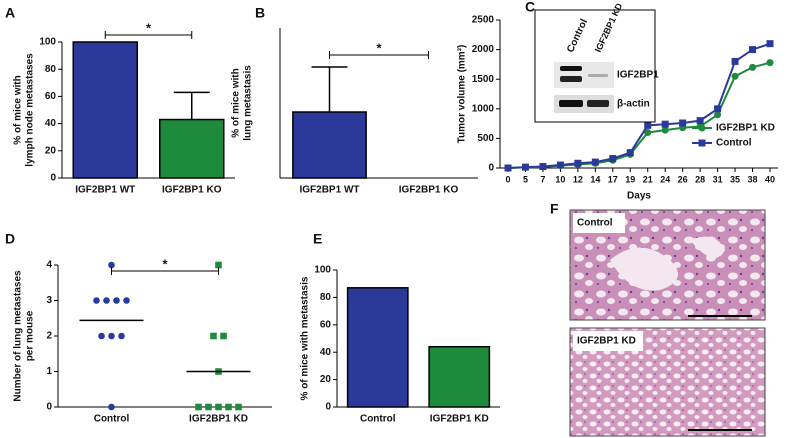 This screenshot has width=800, height=438. Describe the element at coordinates (595, 179) in the screenshot. I see `x-tick-label: 14` at that location.